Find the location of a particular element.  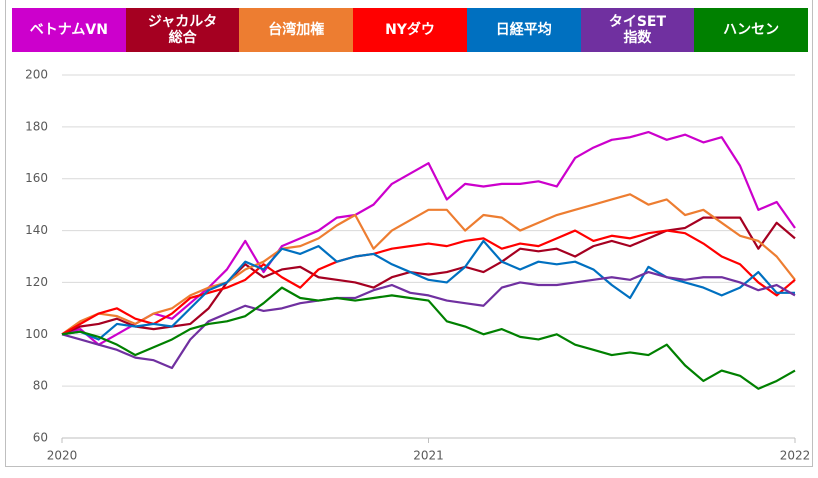

legend-item: NYダウ is located at coordinates (410, 30).